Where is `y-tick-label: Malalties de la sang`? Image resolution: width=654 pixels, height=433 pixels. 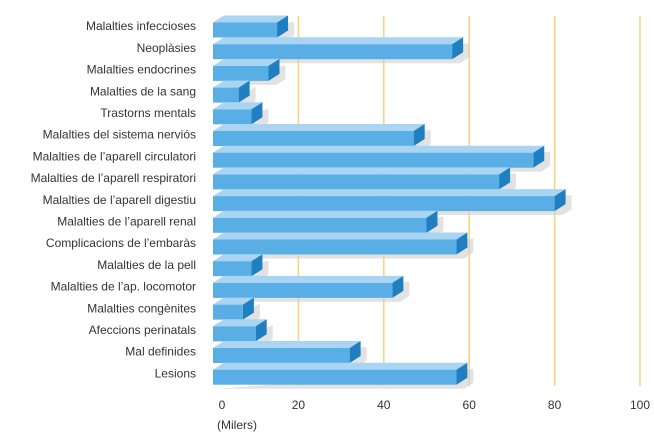
y-tick-label: Malalties de la sang is located at coordinates (143, 91).